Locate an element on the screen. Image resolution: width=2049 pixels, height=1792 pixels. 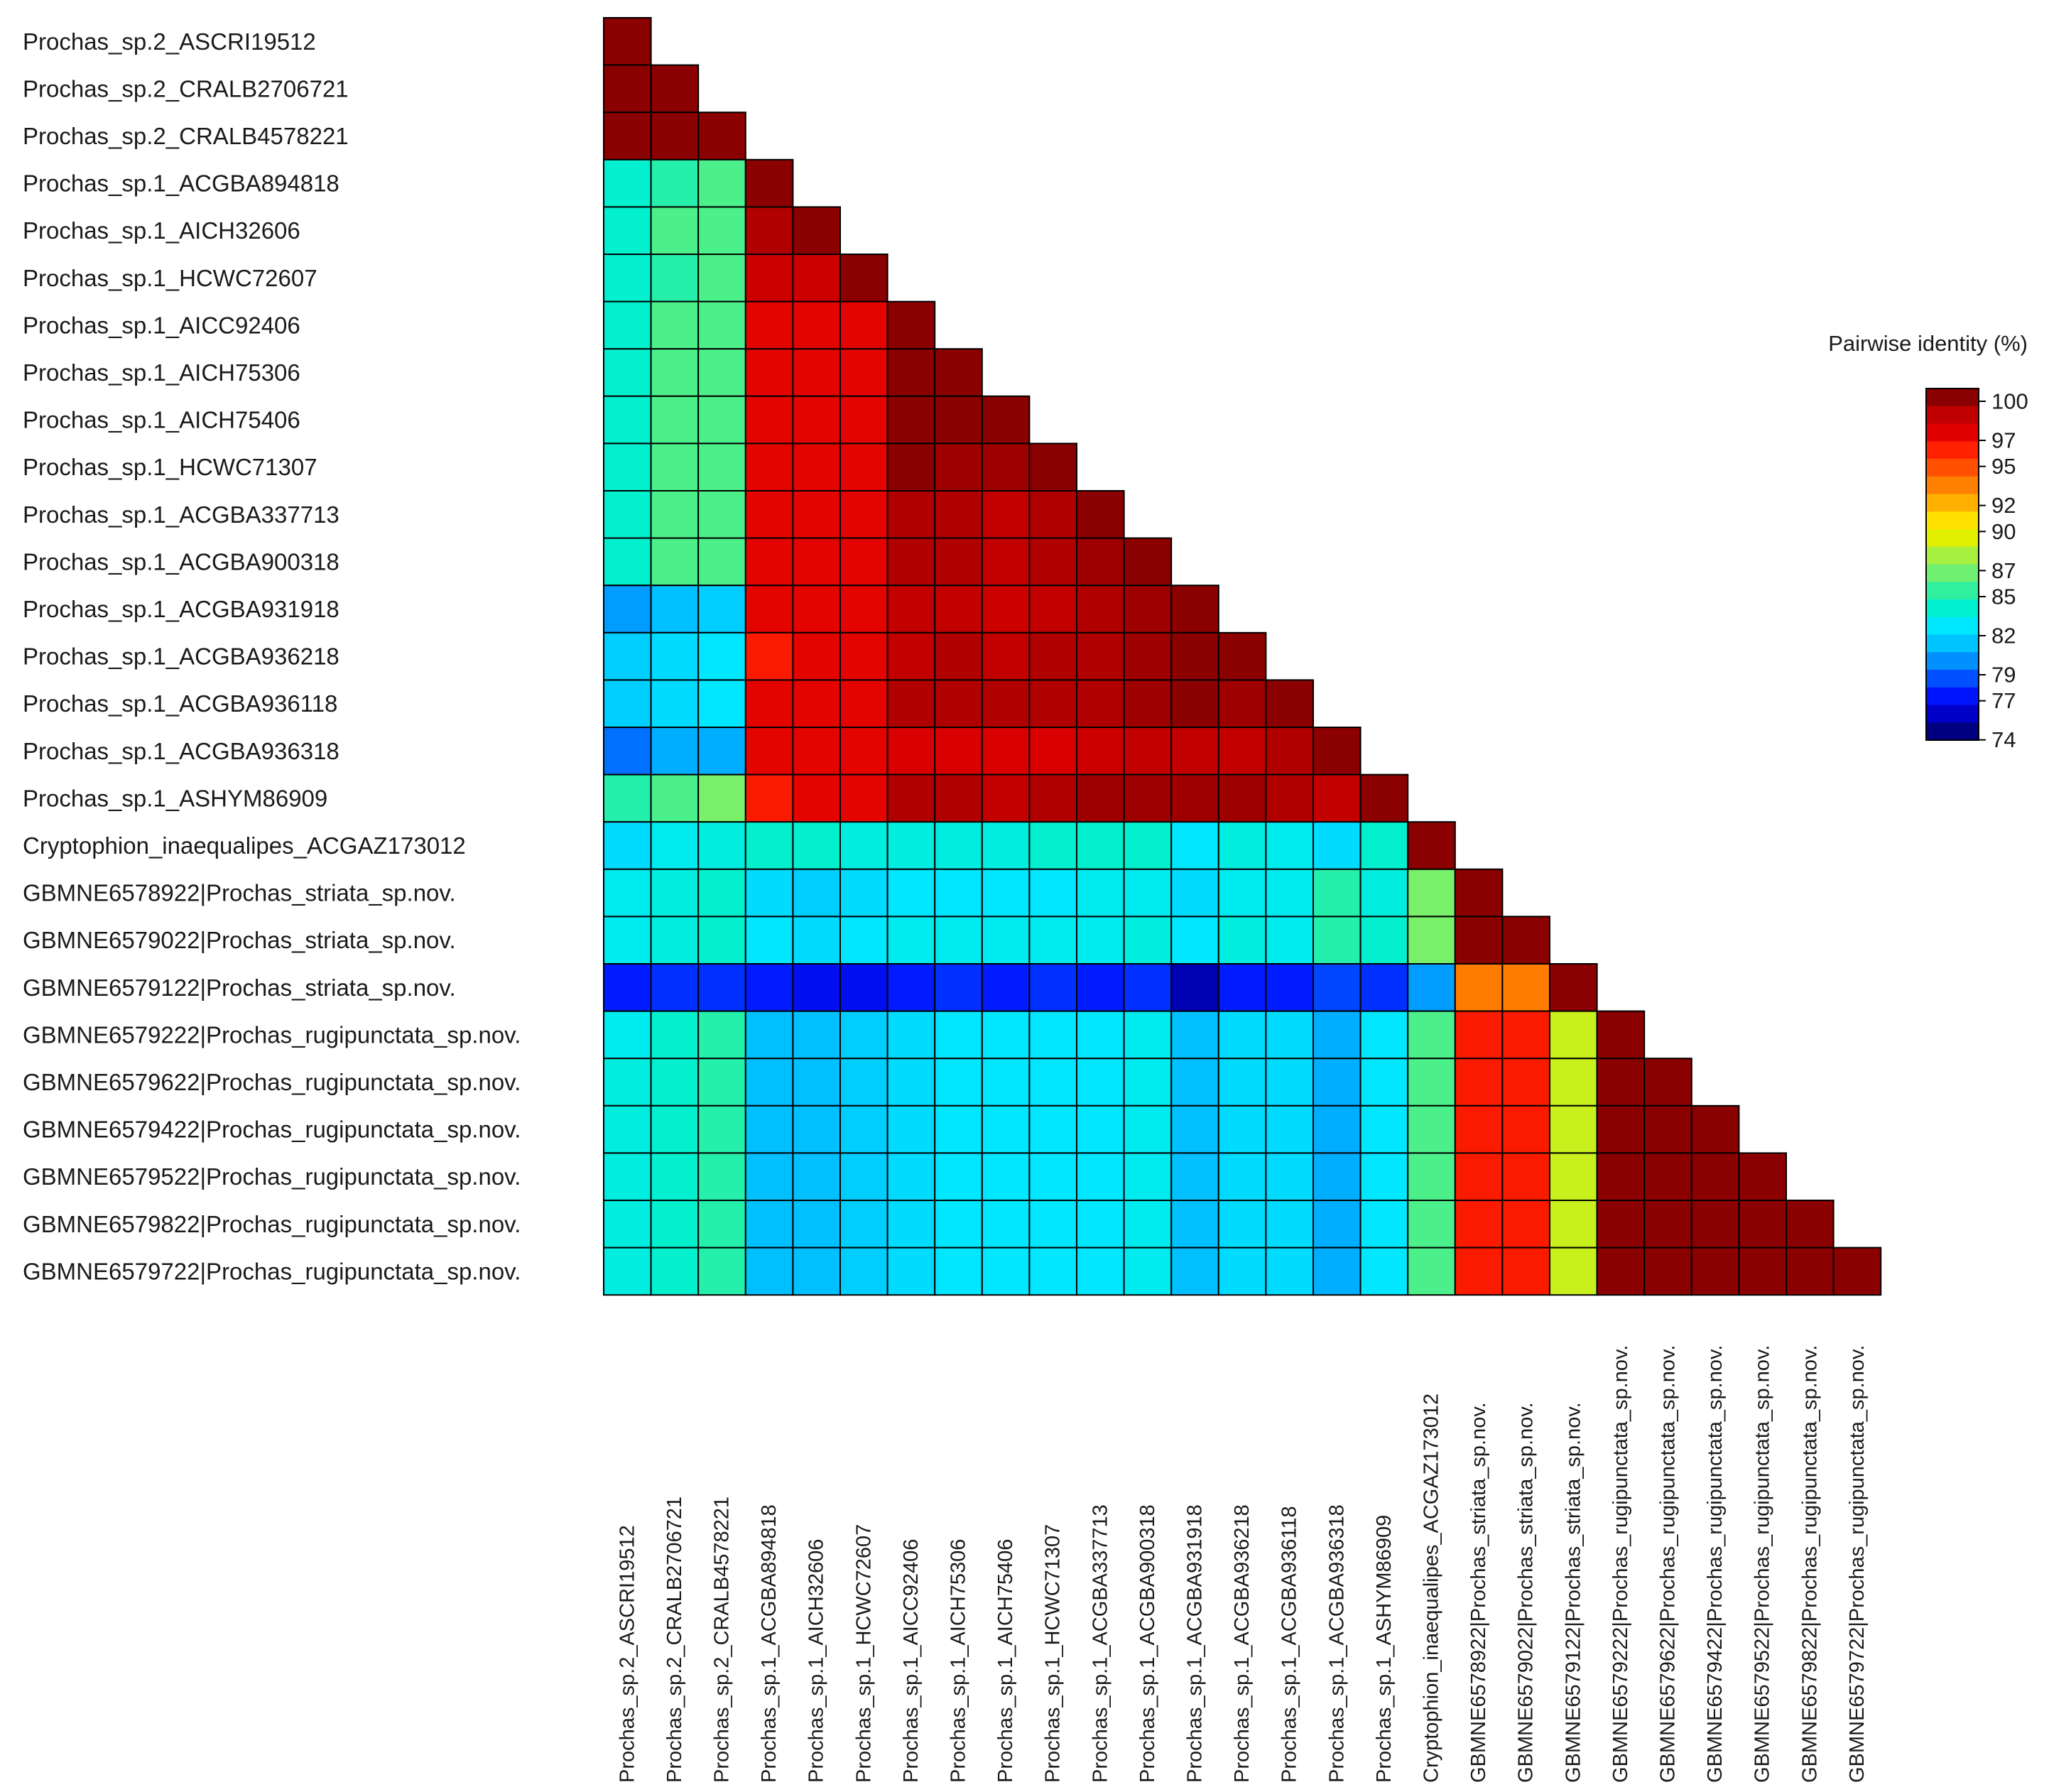
legend-tick-label: 100 is located at coordinates (2009, 402).